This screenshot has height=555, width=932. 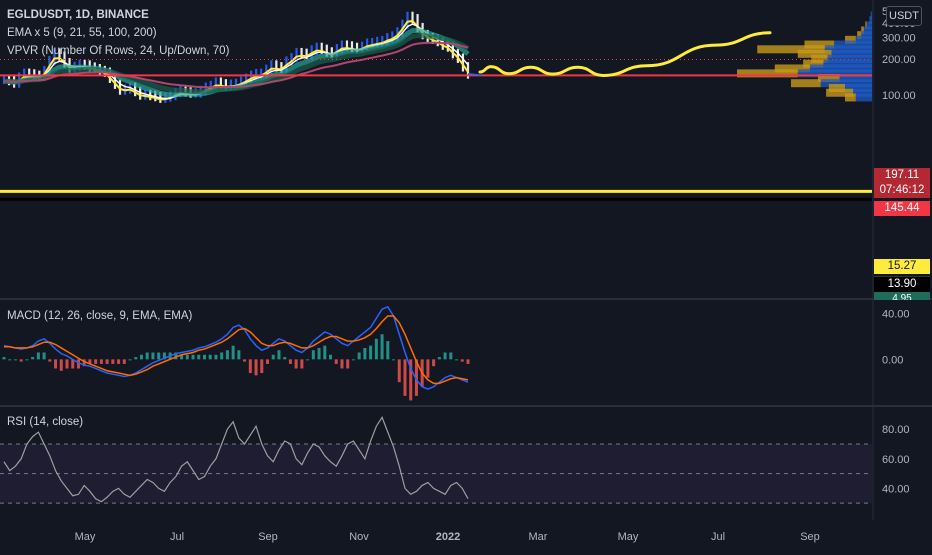 What do you see at coordinates (902, 284) in the screenshot?
I see `black-line-tag: 13.90` at bounding box center [902, 284].